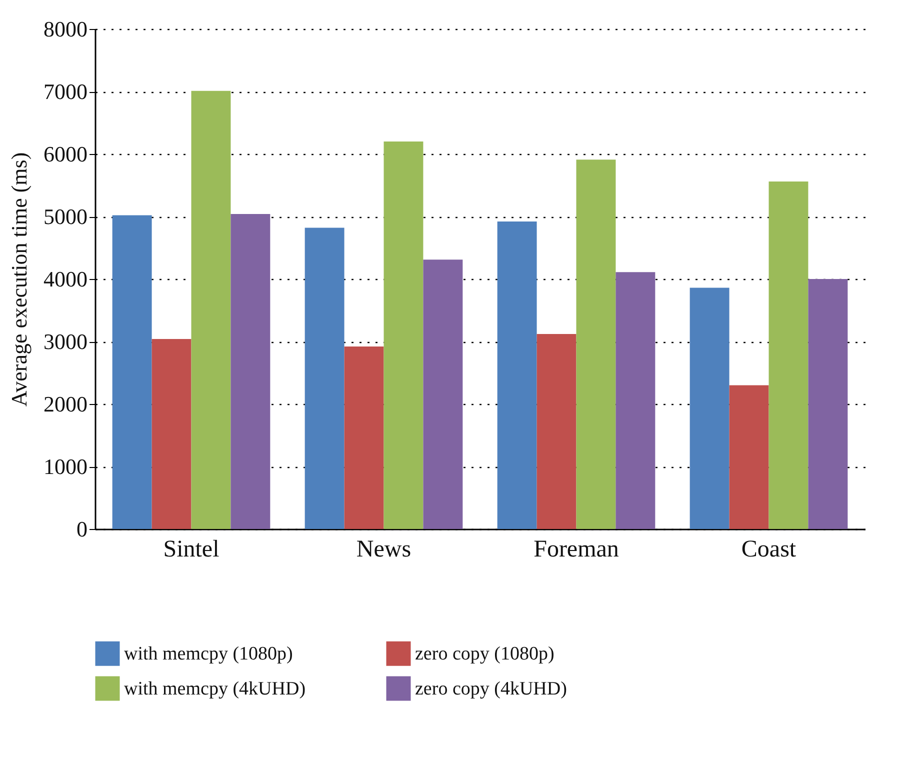 This screenshot has height=765, width=914. I want to click on y-tick-label: 4000, so click(66, 279).